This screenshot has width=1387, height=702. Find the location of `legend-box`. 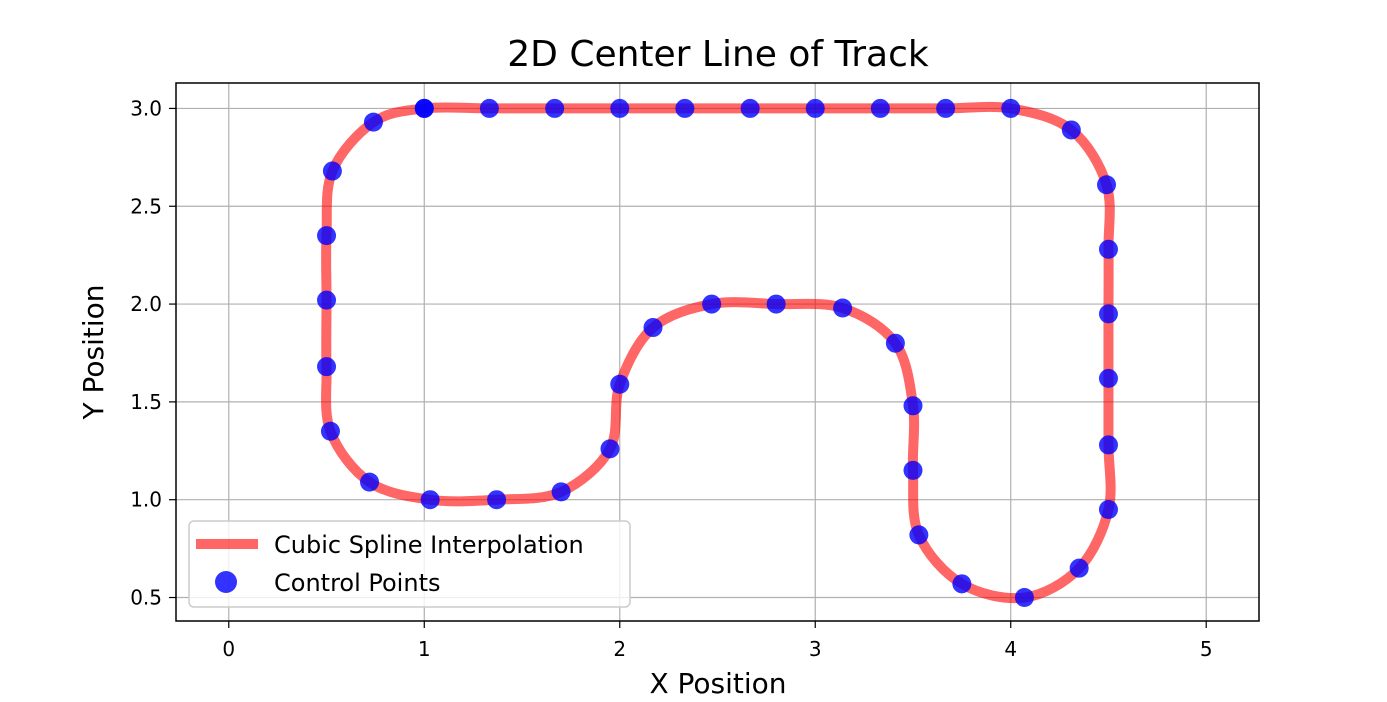

legend-box is located at coordinates (409, 564).